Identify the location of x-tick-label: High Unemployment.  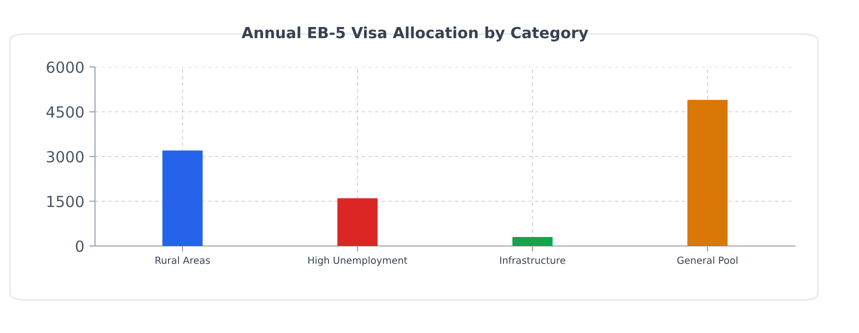
(358, 261).